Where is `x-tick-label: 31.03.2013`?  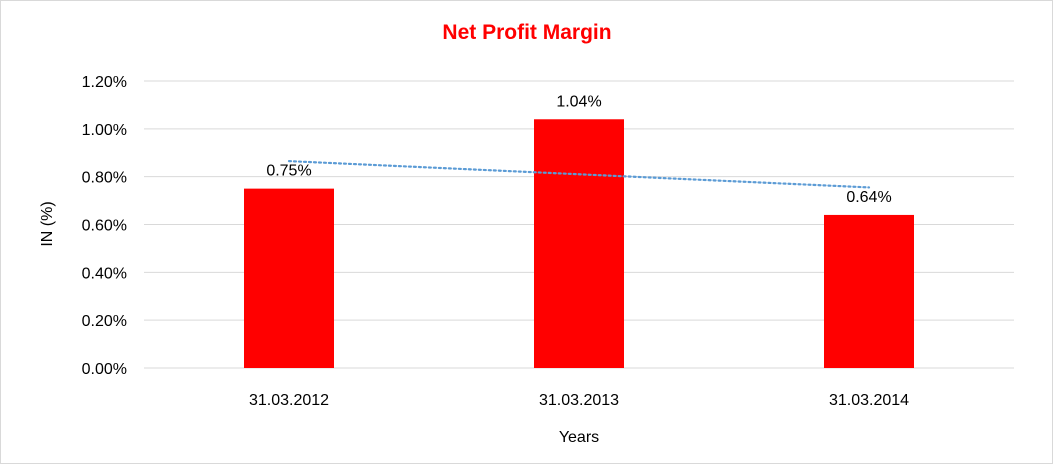
x-tick-label: 31.03.2013 is located at coordinates (579, 400).